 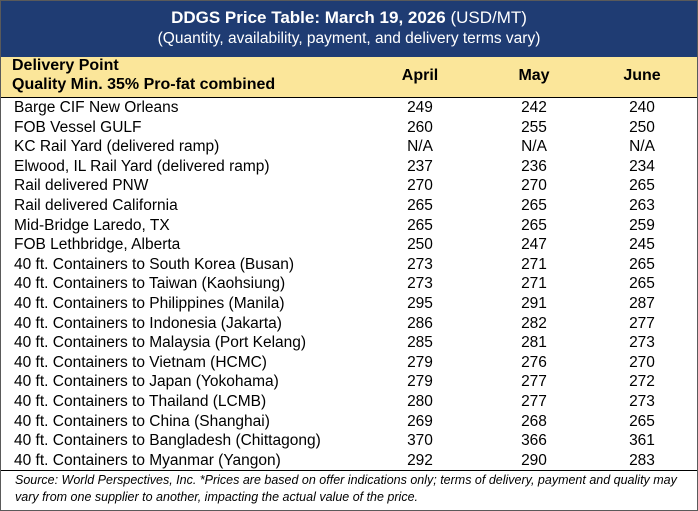 What do you see at coordinates (144, 84) in the screenshot?
I see `header-quality: Quality Min. 35% Pro-fat combined` at bounding box center [144, 84].